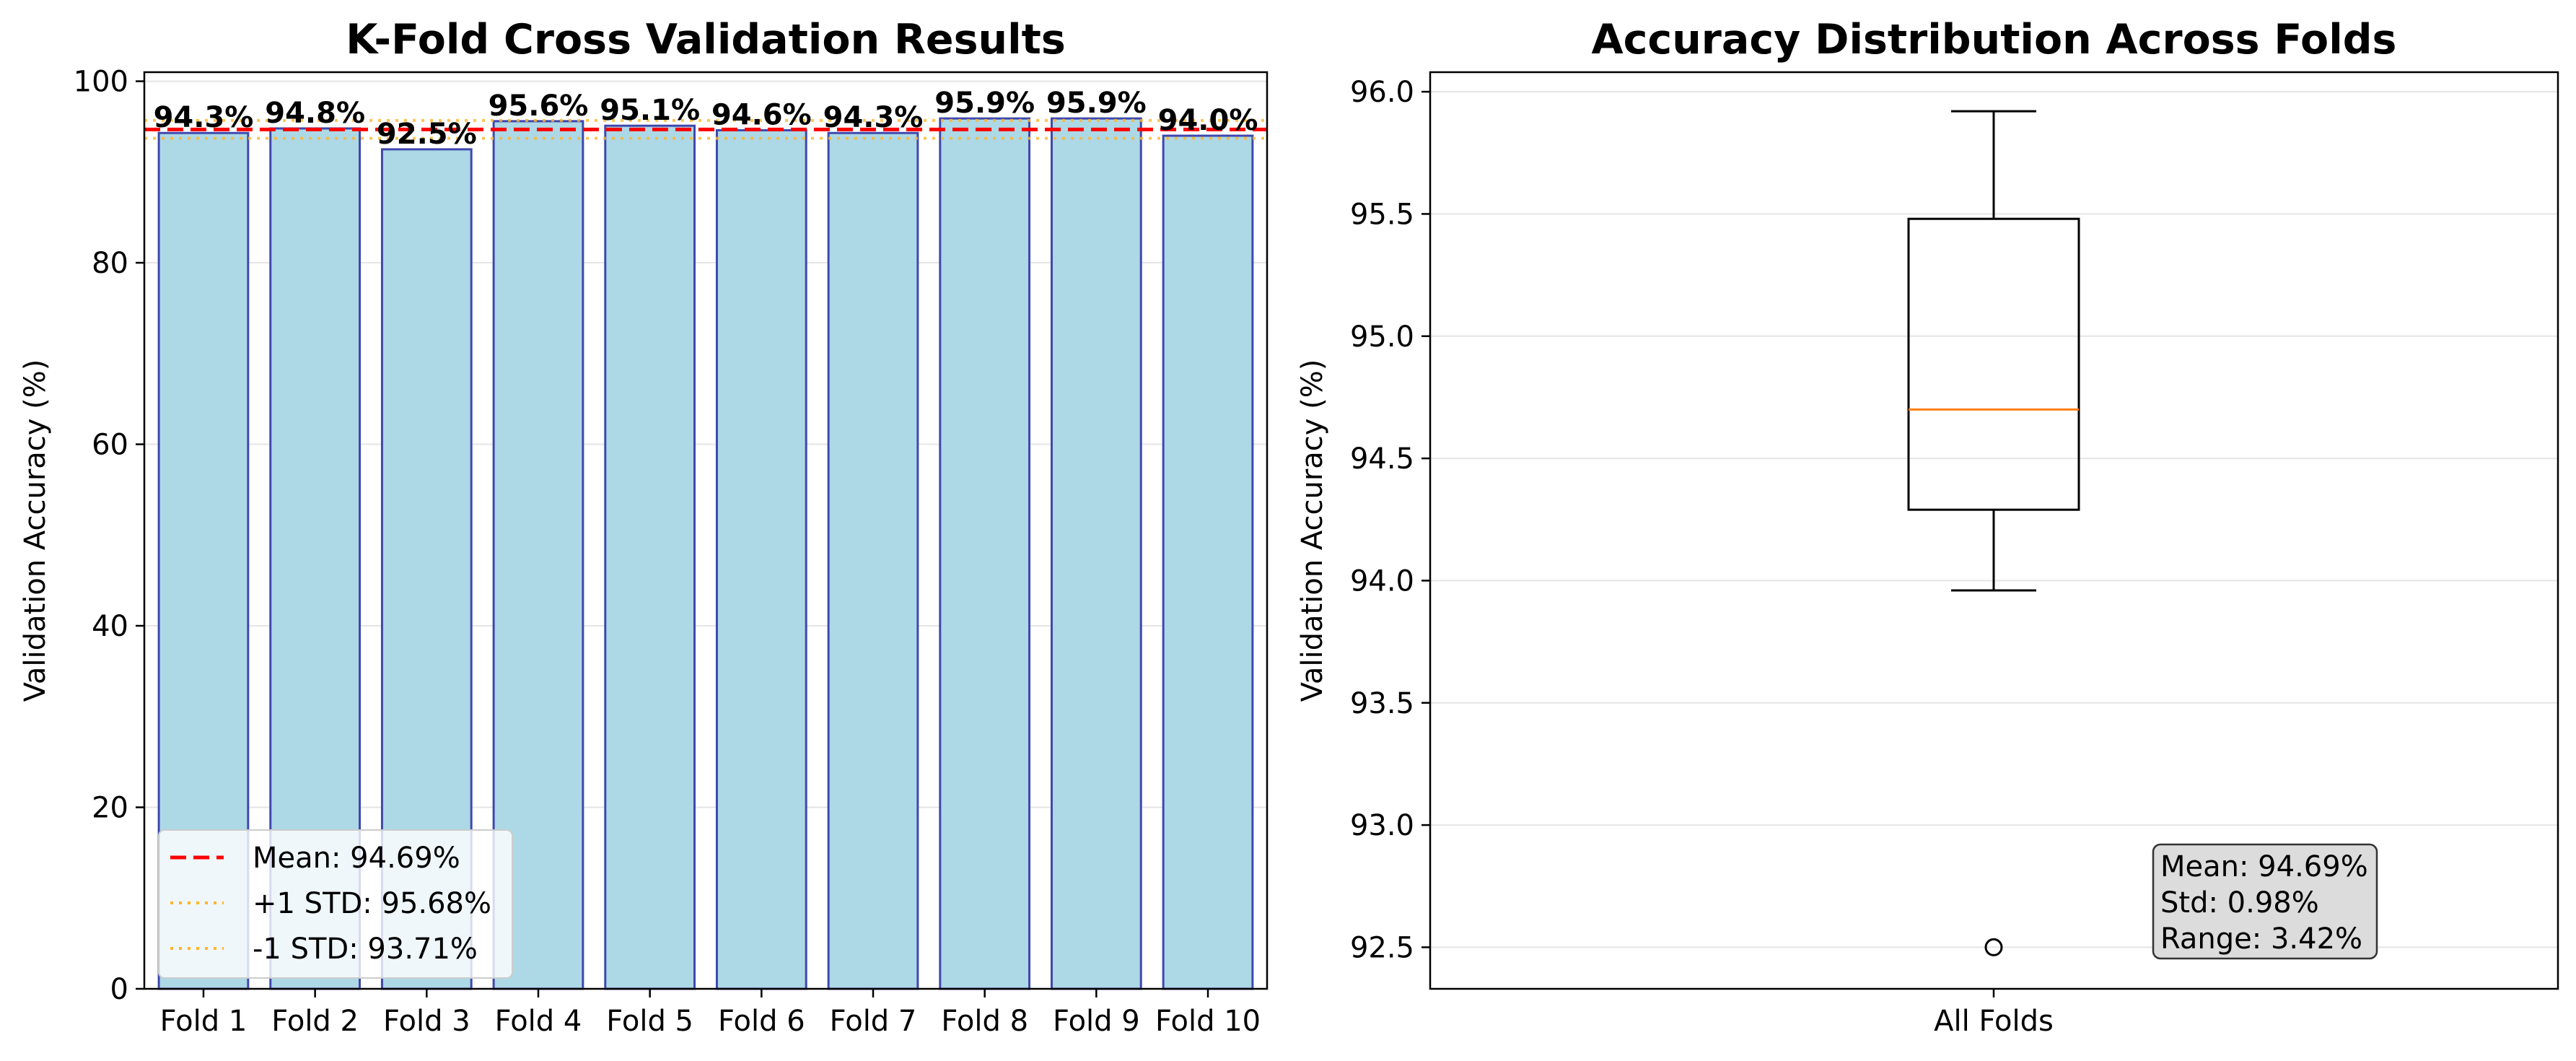  Describe the element at coordinates (1208, 1021) in the screenshot. I see `x-tick-label: Fold 10` at that location.